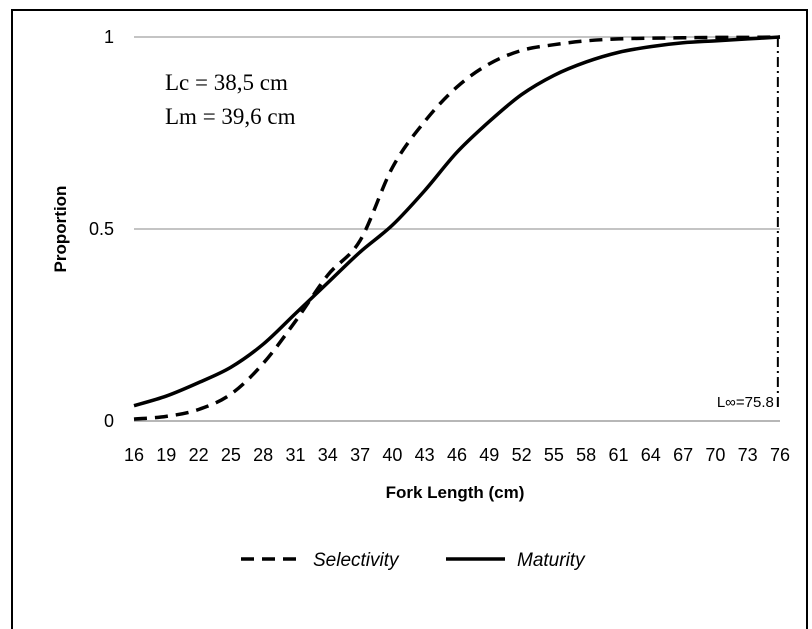 The image size is (812, 629). I want to click on y-tick-label: 0, so click(109, 421).